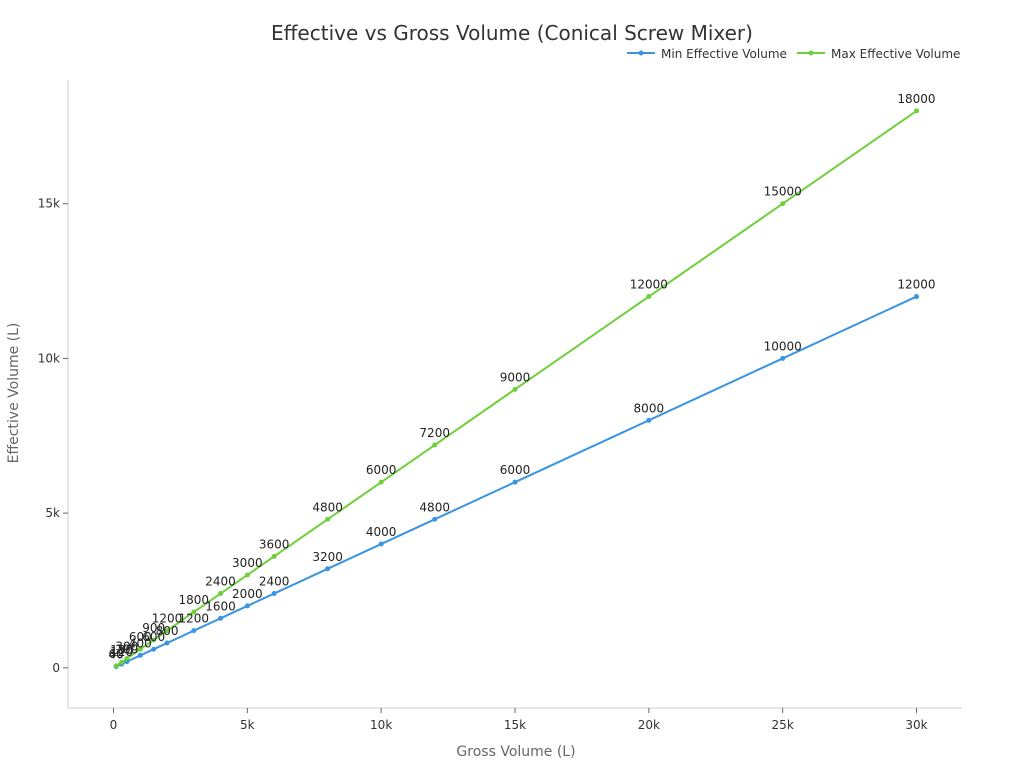 The image size is (1024, 768). Describe the element at coordinates (381, 532) in the screenshot. I see `data-label-min: 4000` at that location.